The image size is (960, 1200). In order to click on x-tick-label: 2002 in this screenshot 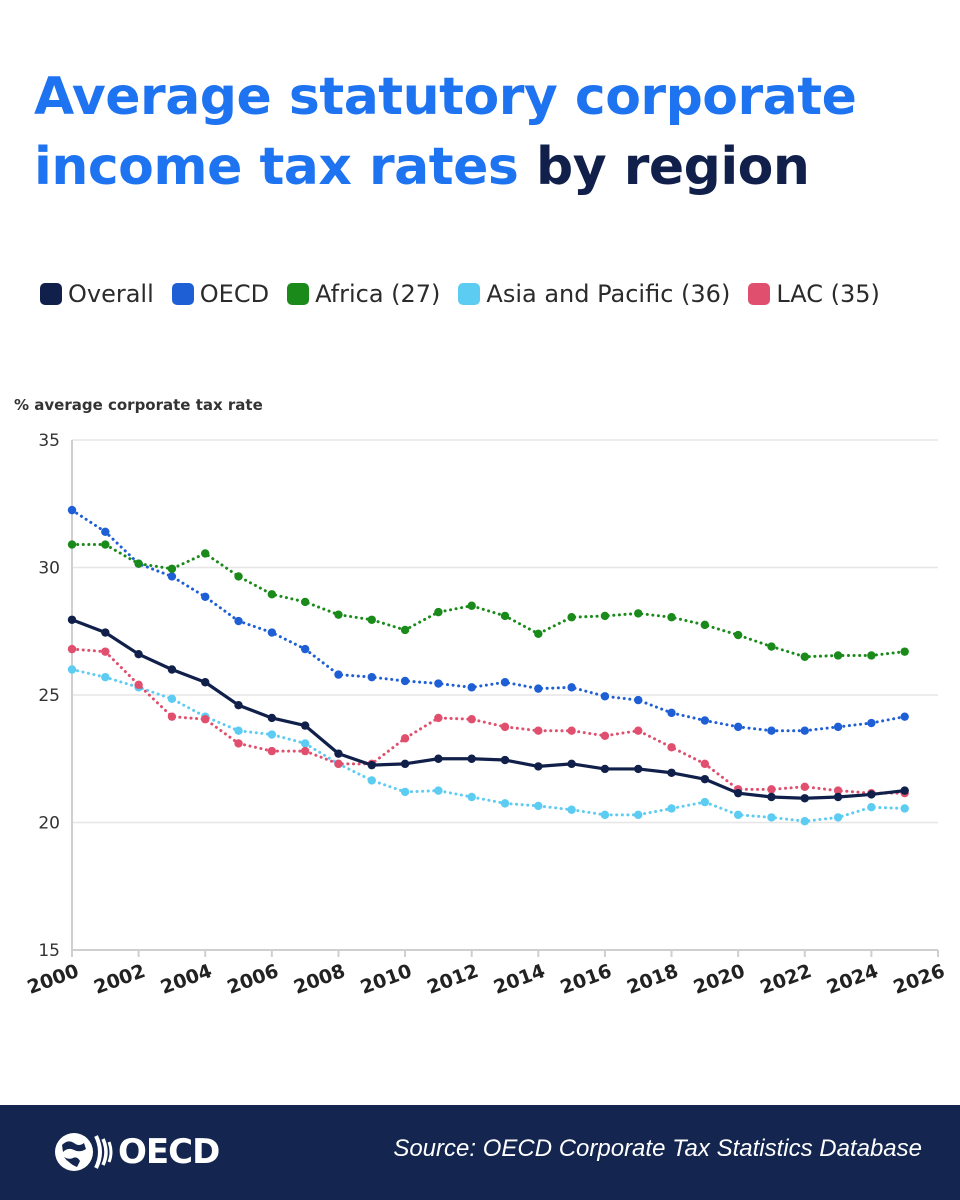, I will do `click(119, 979)`.